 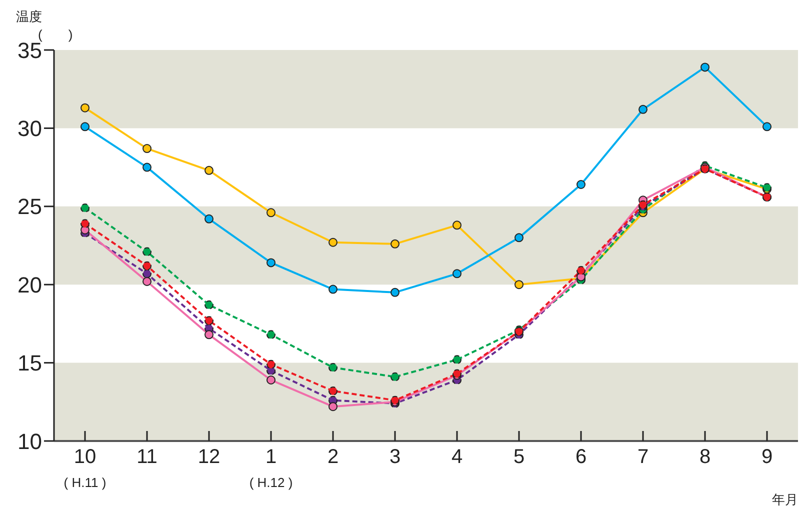 What do you see at coordinates (30, 285) in the screenshot?
I see `y-tick-label: 20` at bounding box center [30, 285].